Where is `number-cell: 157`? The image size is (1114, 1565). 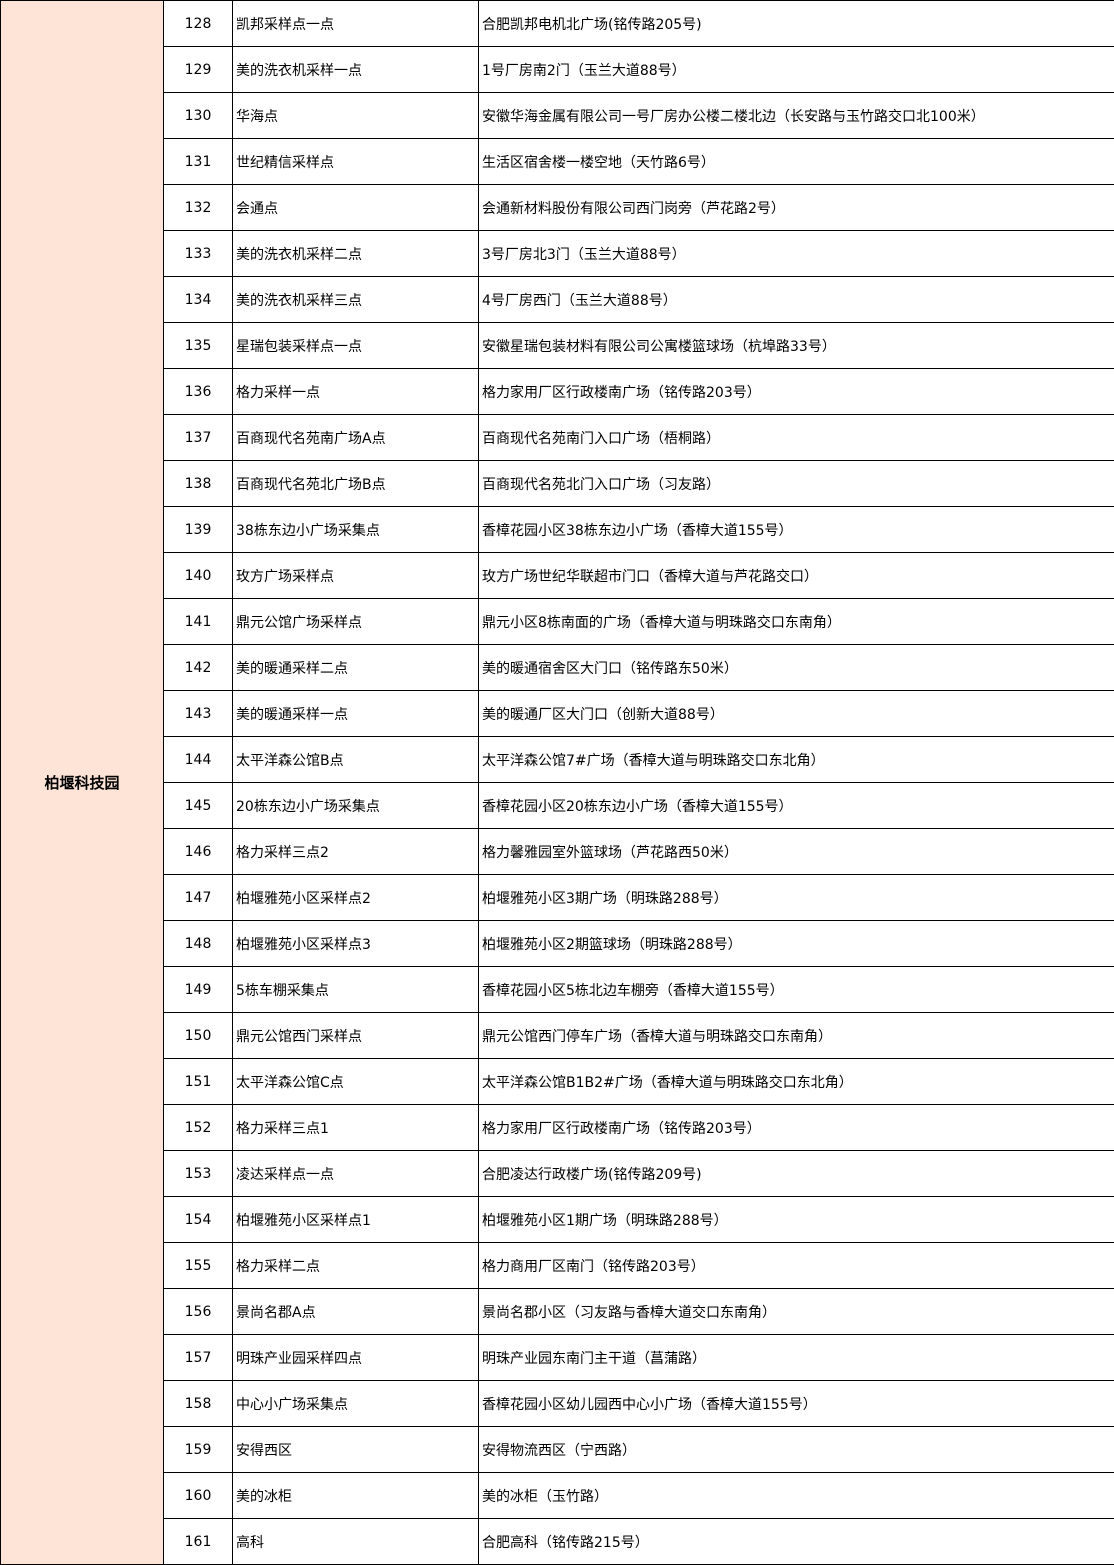 number-cell: 157 is located at coordinates (198, 1357).